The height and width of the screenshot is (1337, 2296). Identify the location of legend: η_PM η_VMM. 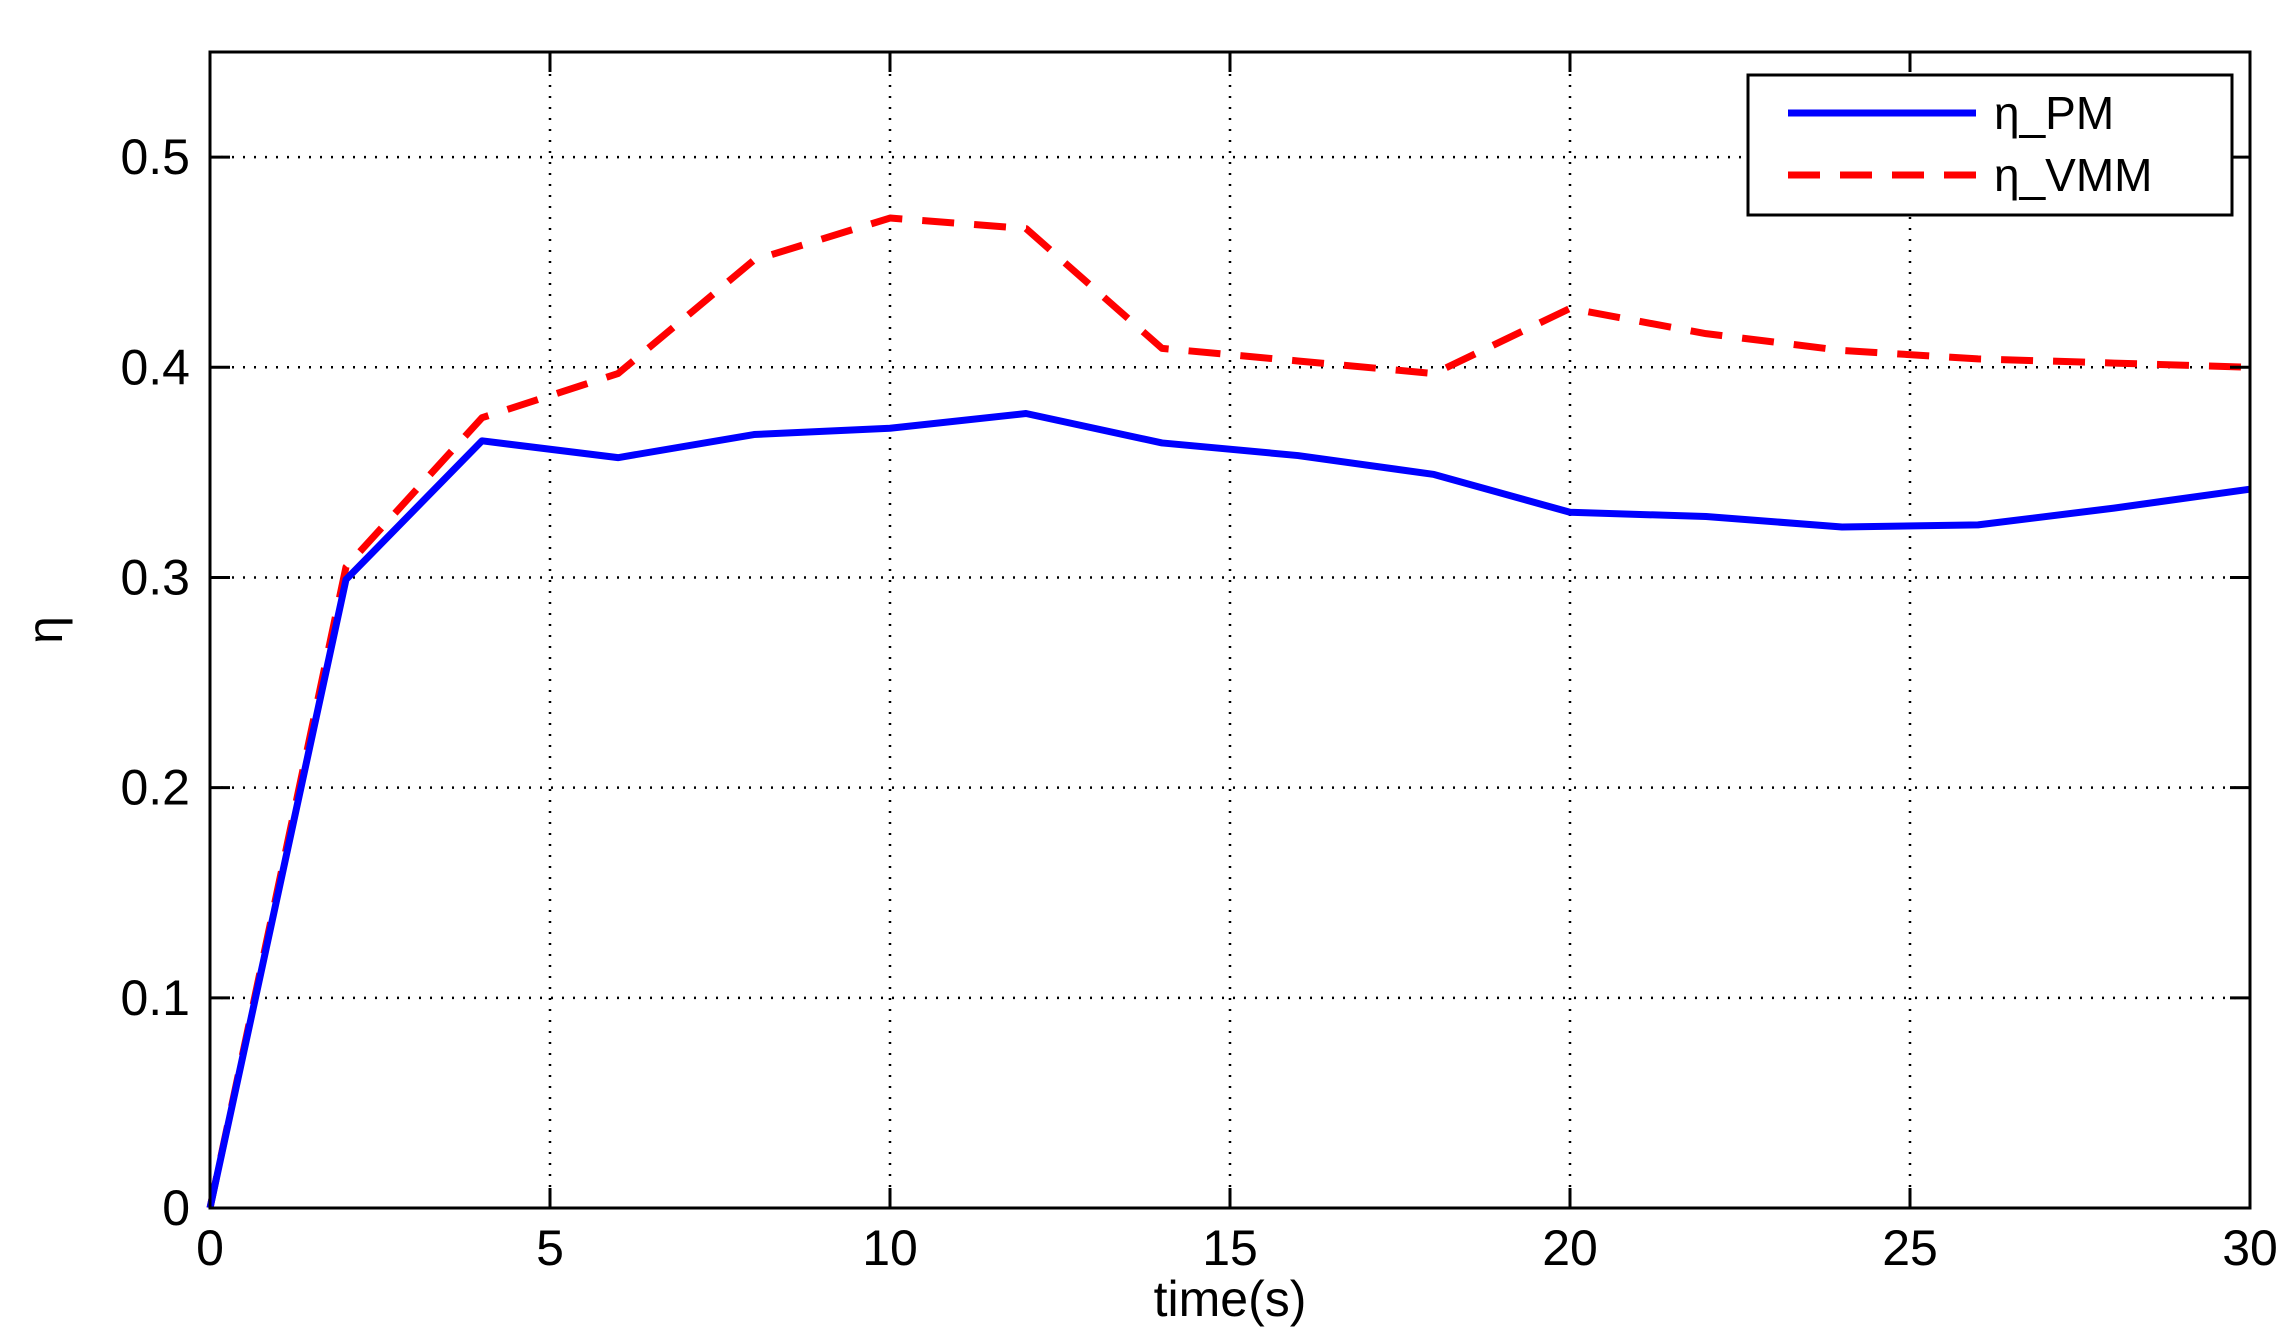
(1990, 145).